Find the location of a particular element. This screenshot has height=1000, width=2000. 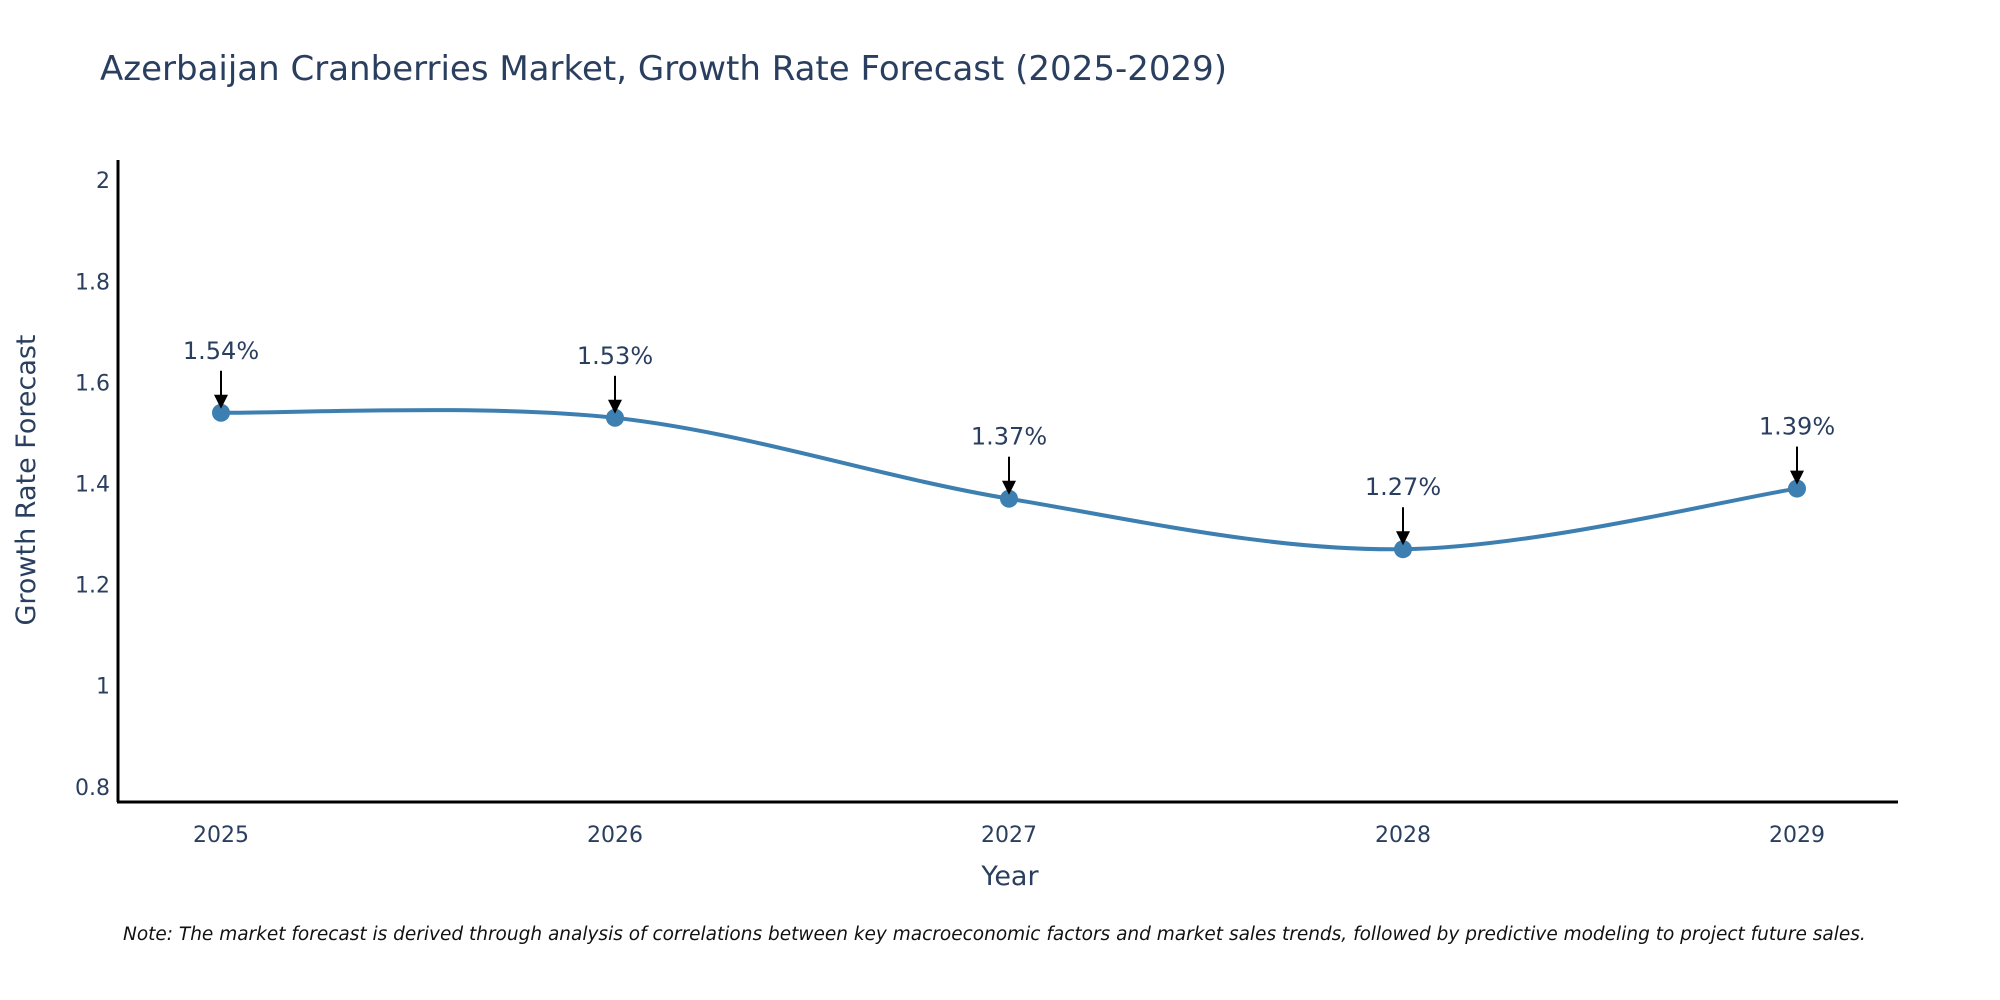

data-label: 1.53% is located at coordinates (615, 356).